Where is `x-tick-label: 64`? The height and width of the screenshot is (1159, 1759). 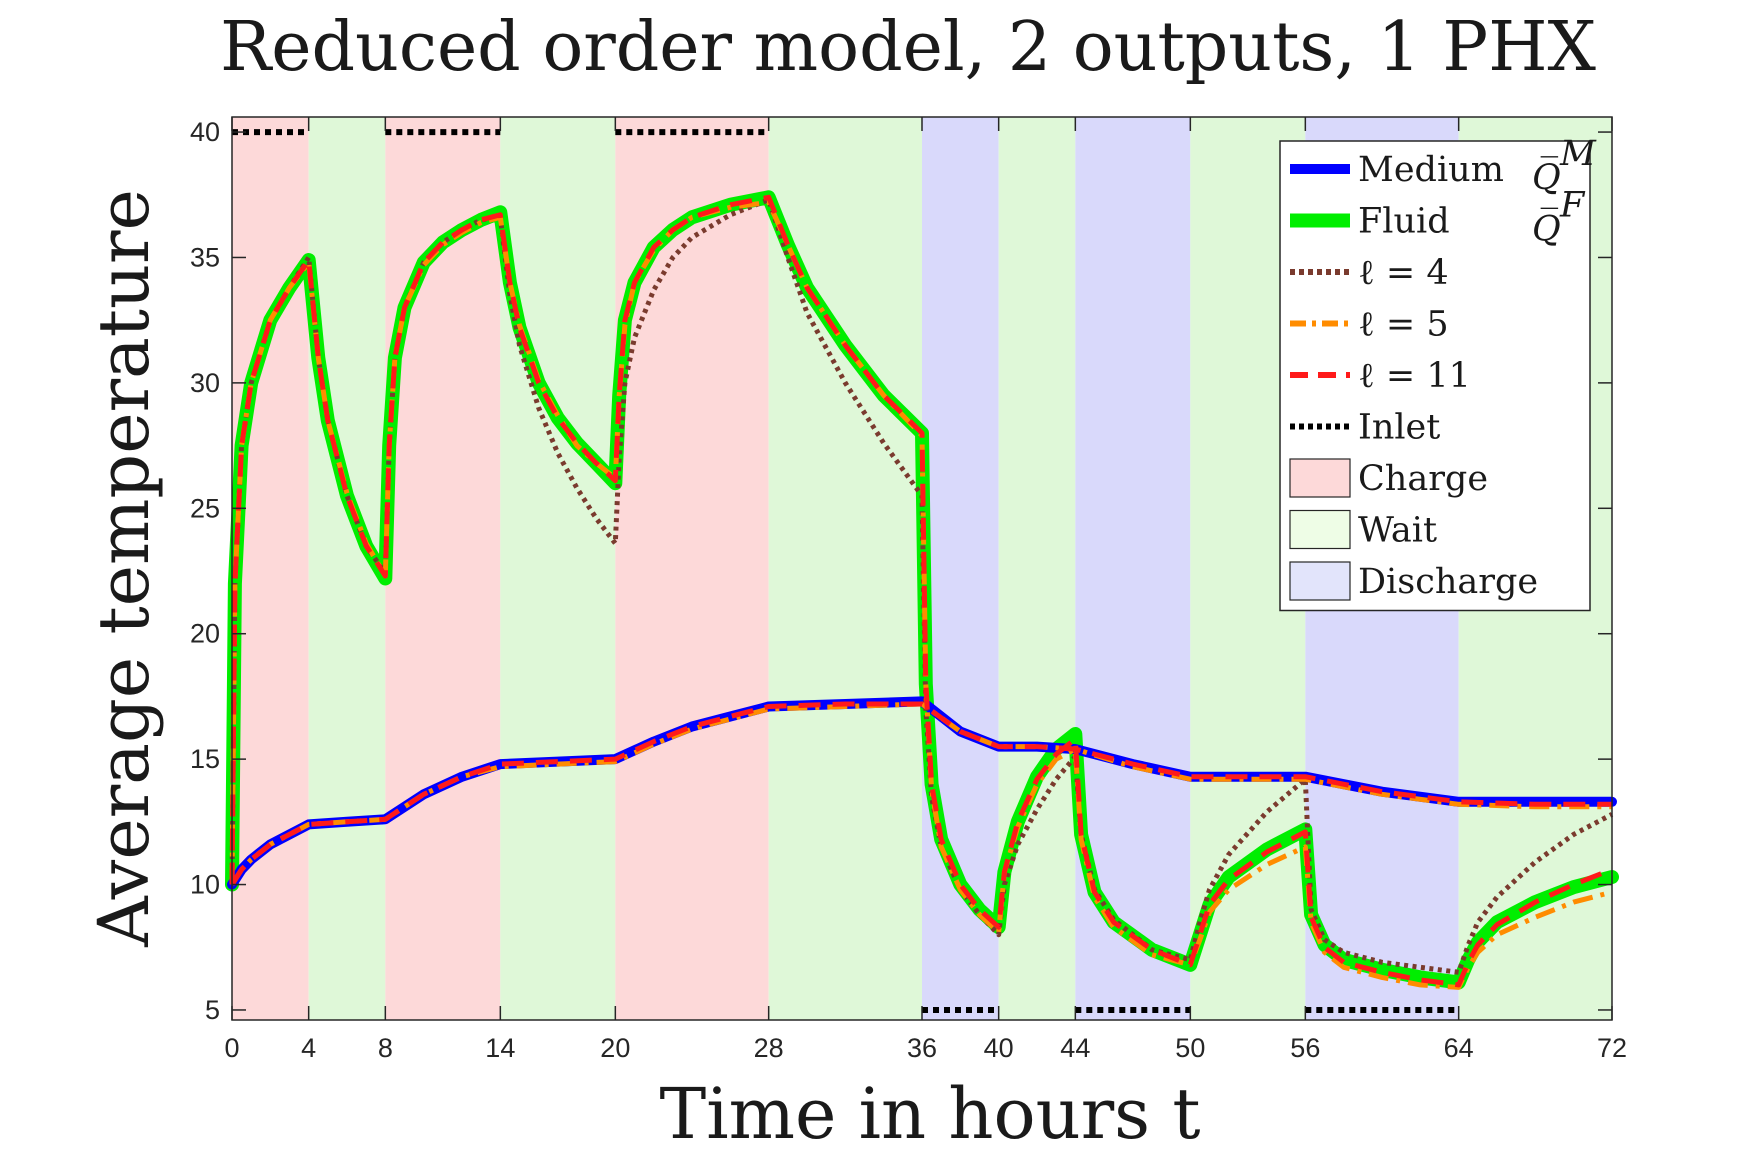
x-tick-label: 64 is located at coordinates (1459, 1048).